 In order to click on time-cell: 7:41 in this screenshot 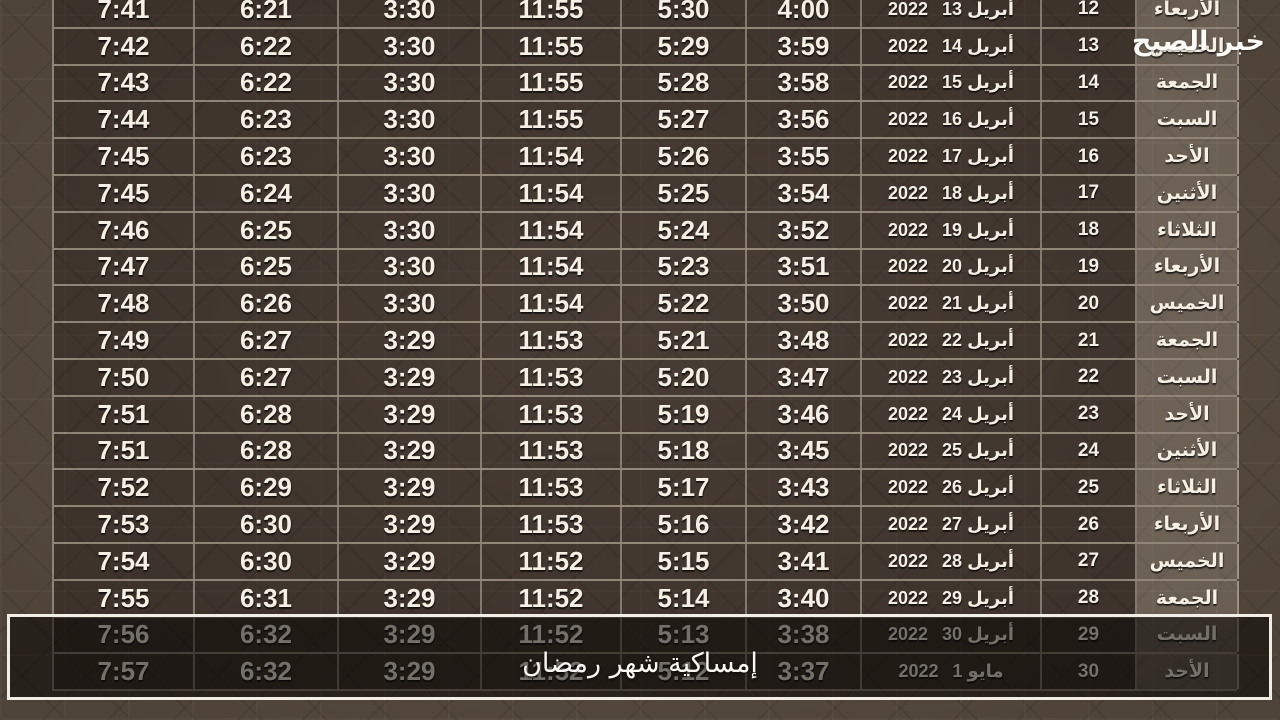, I will do `click(124, 13)`.